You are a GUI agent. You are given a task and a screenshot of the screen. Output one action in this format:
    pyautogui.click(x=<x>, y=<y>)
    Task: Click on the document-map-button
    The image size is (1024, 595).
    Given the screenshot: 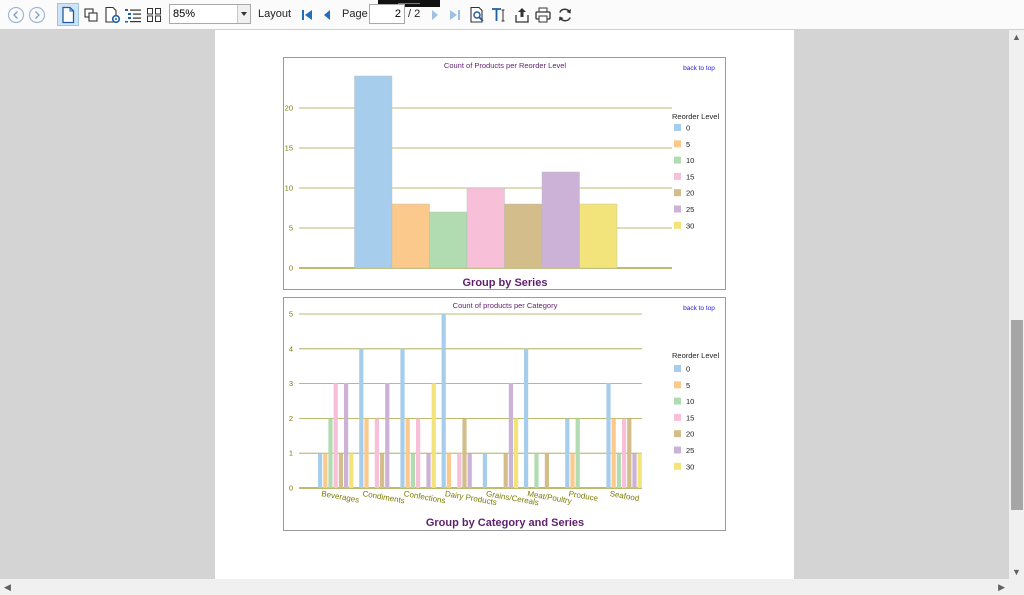 What is the action you would take?
    pyautogui.click(x=133, y=14)
    